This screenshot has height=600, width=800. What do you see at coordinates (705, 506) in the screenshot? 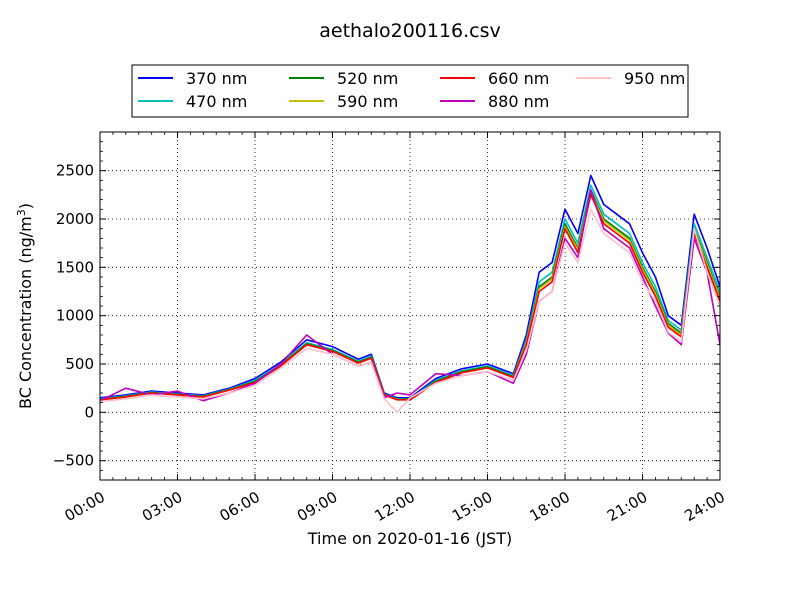
I see `x-tick-label: 24:00` at bounding box center [705, 506].